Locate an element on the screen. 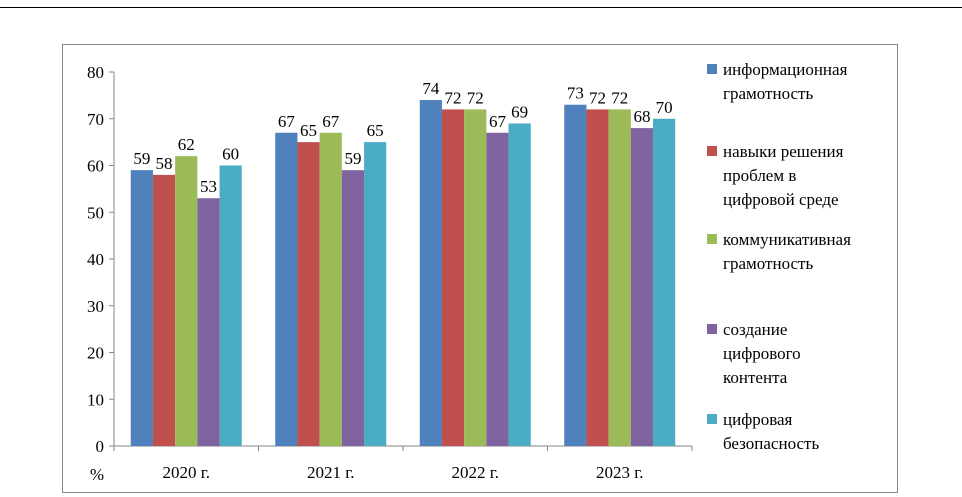  legend-entry-label: цифрового is located at coordinates (762, 353).